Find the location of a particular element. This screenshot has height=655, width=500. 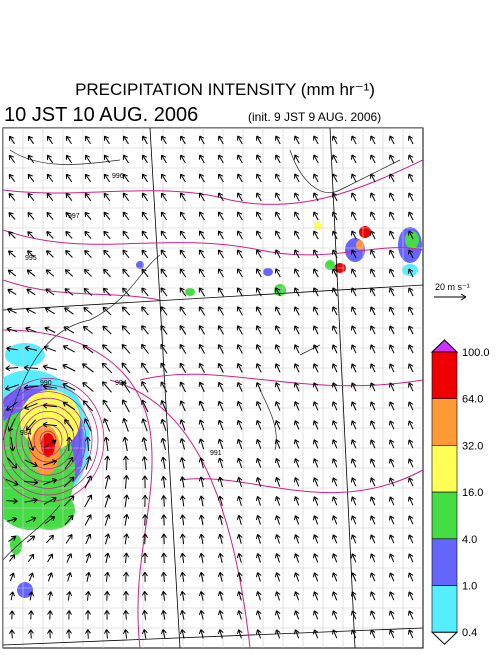

pressure-contour is located at coordinates (180, 513).